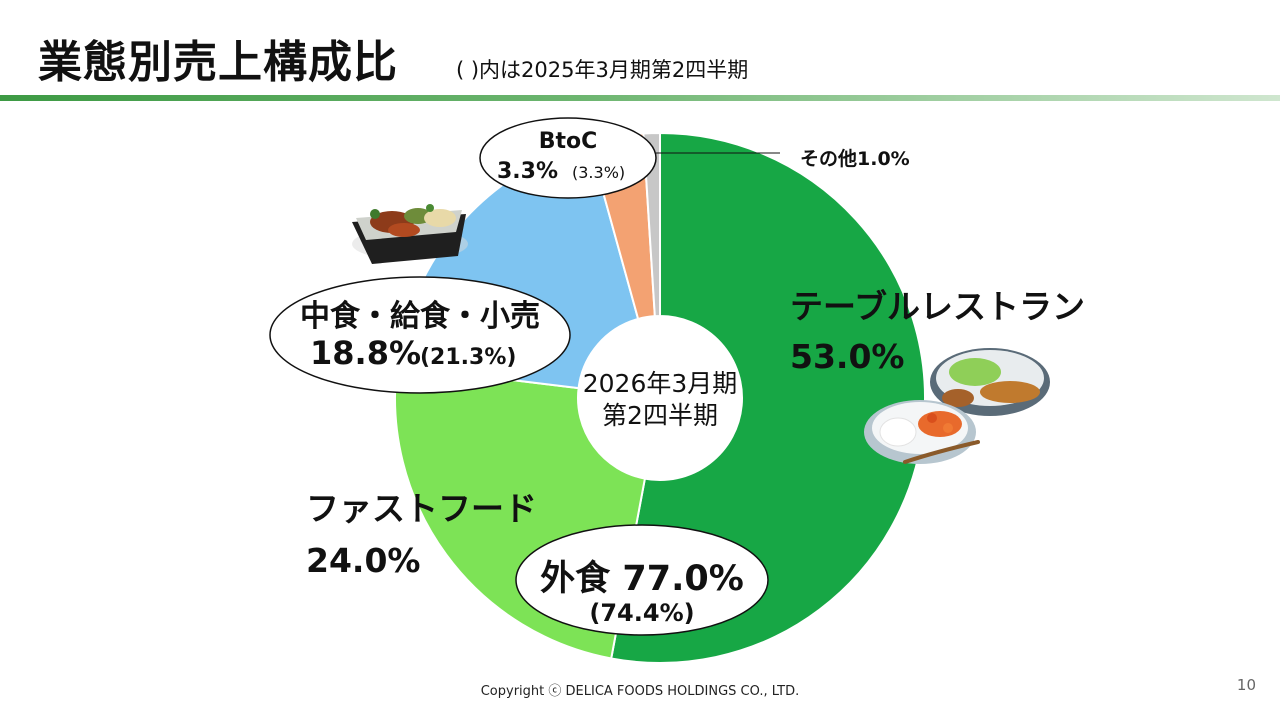  I want to click on label-table-restaurant-name: テーブルレストラン, so click(937, 306).